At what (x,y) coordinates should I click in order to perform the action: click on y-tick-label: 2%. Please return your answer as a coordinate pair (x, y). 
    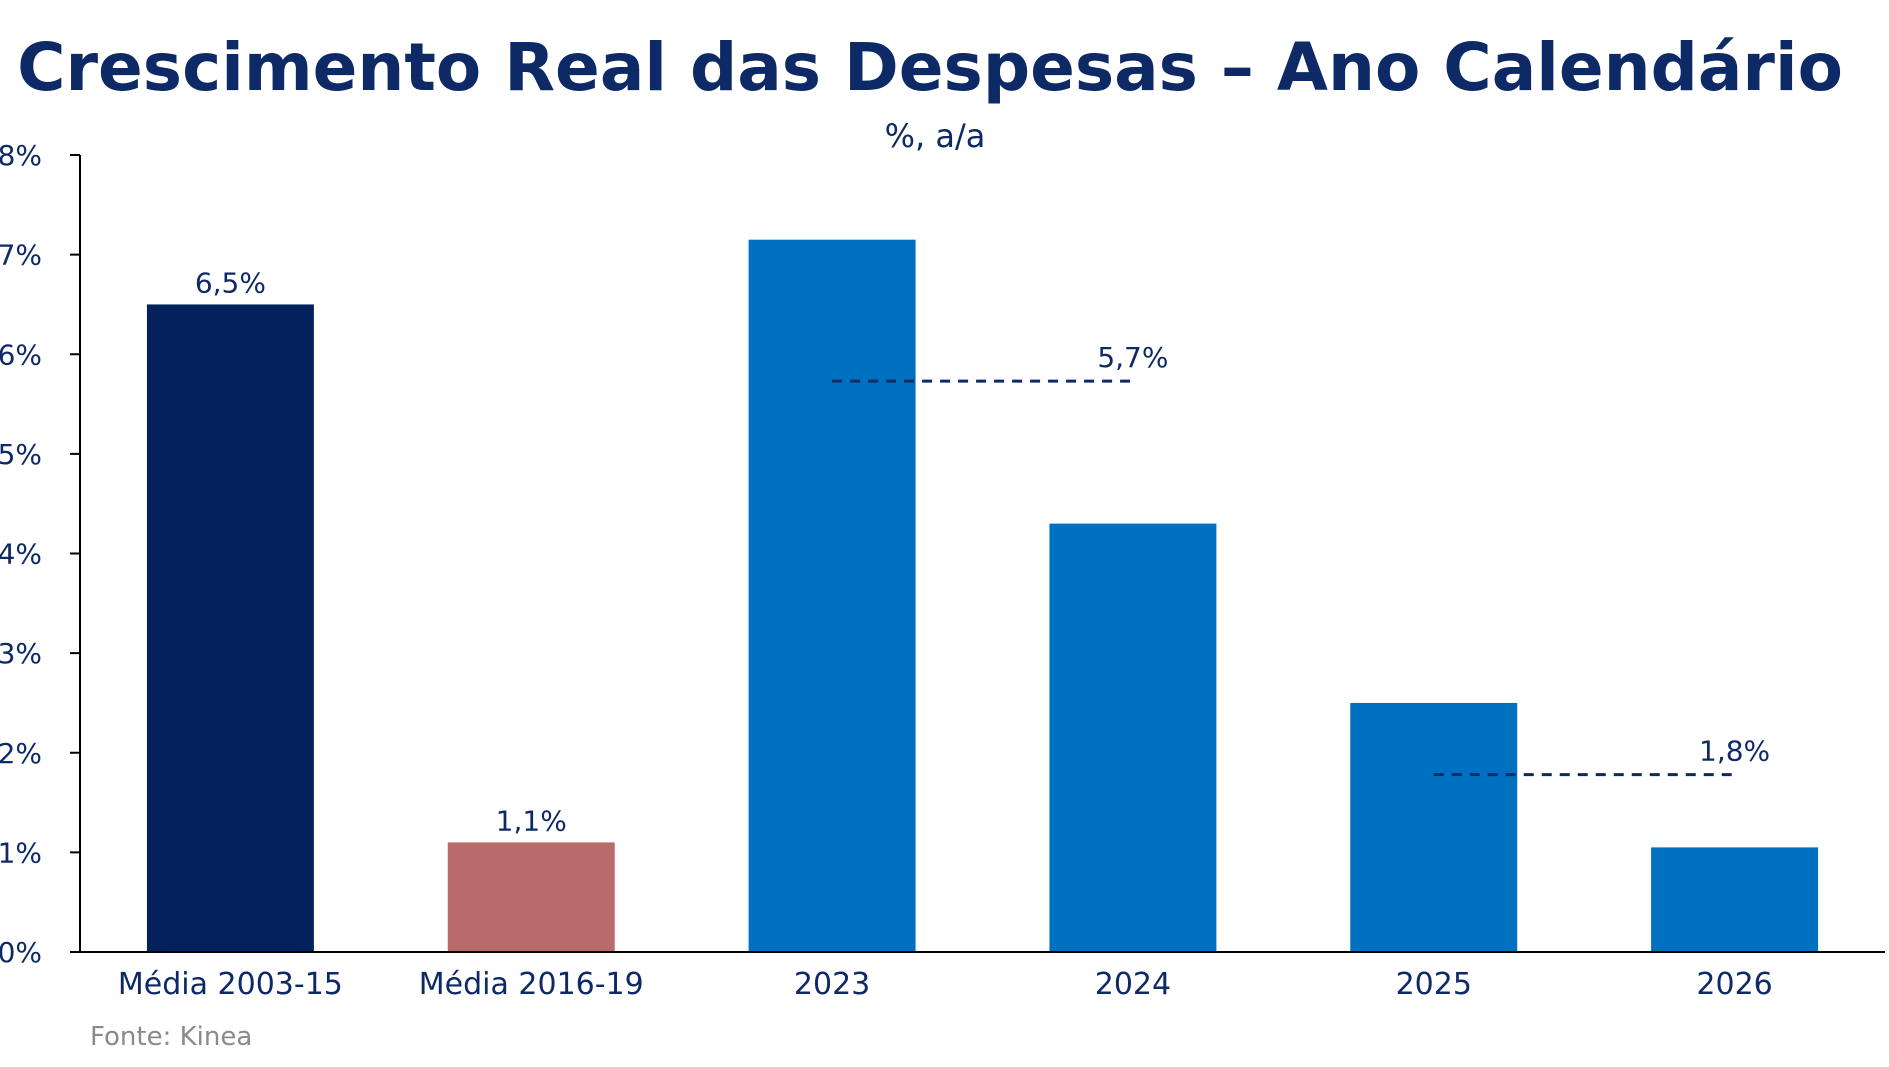
    Looking at the image, I should click on (21, 753).